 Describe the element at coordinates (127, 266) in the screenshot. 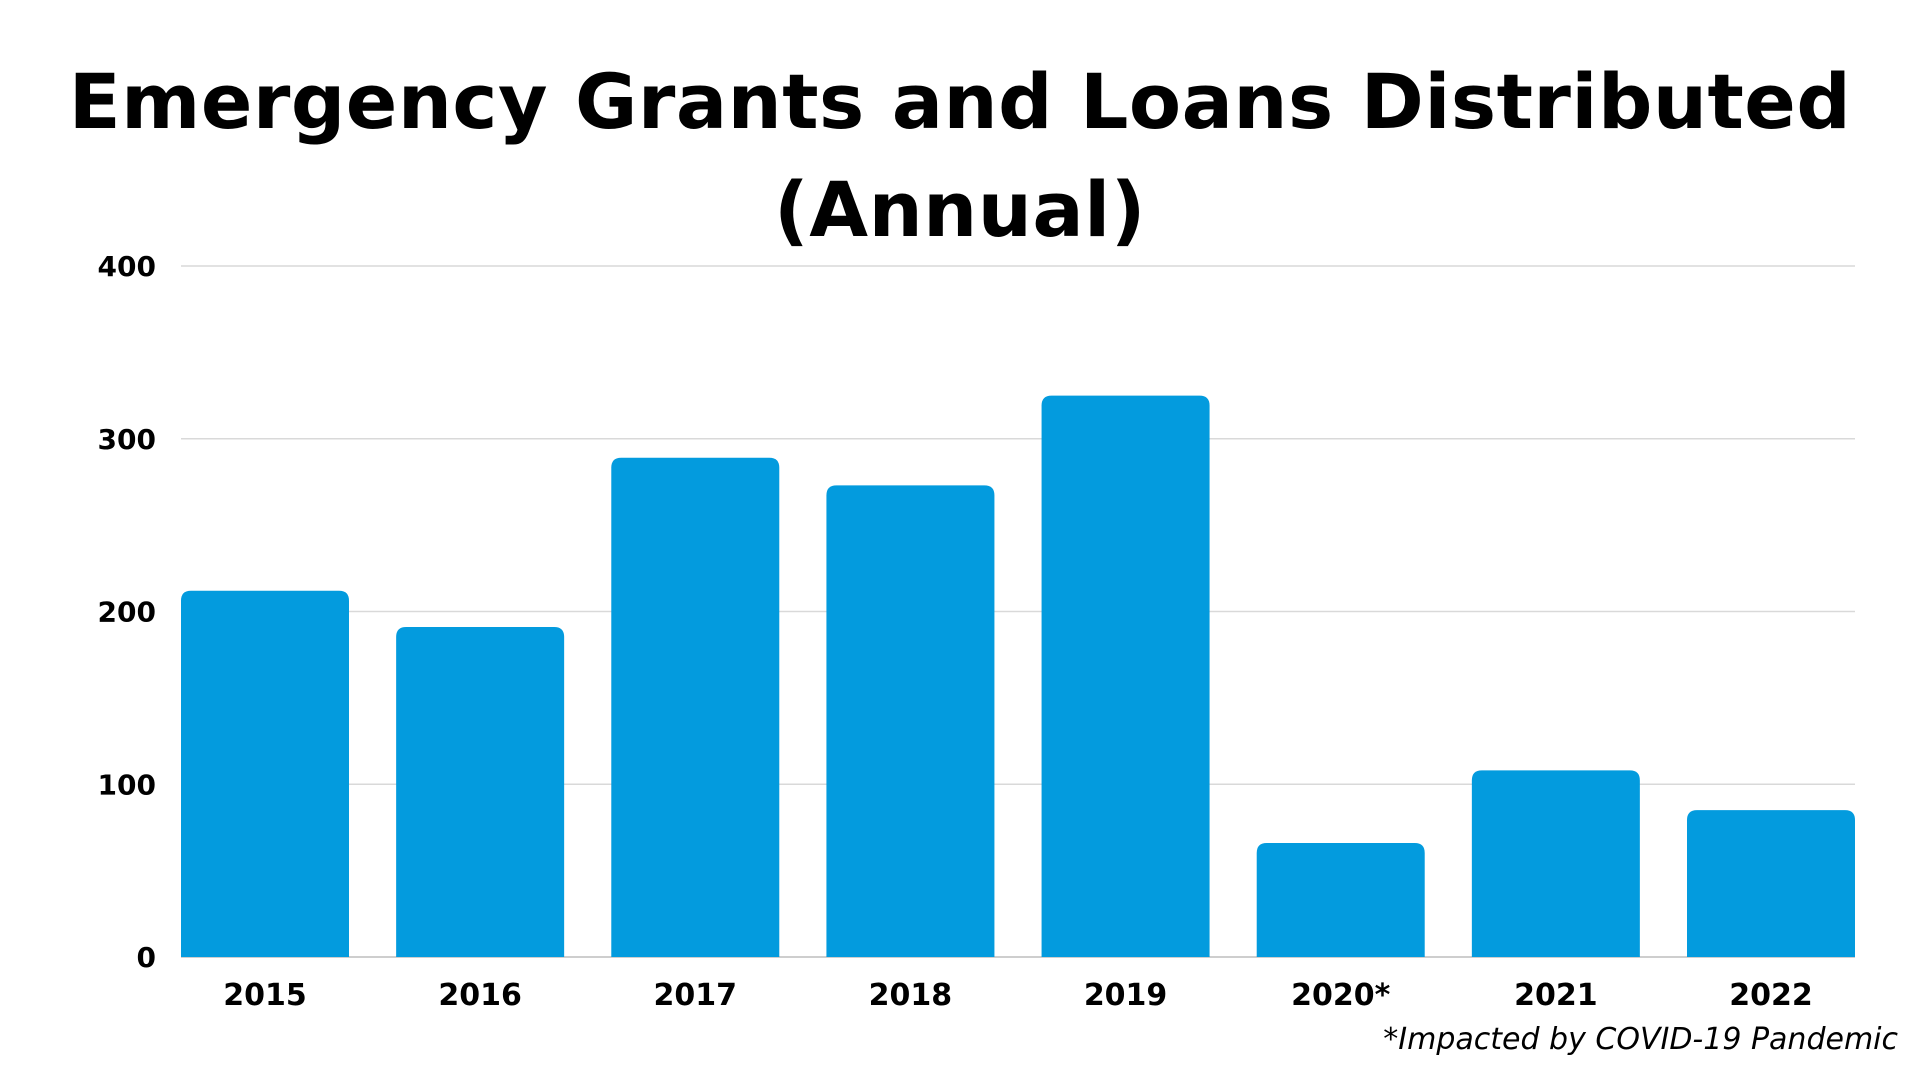

I see `y-tick-label: 400` at that location.